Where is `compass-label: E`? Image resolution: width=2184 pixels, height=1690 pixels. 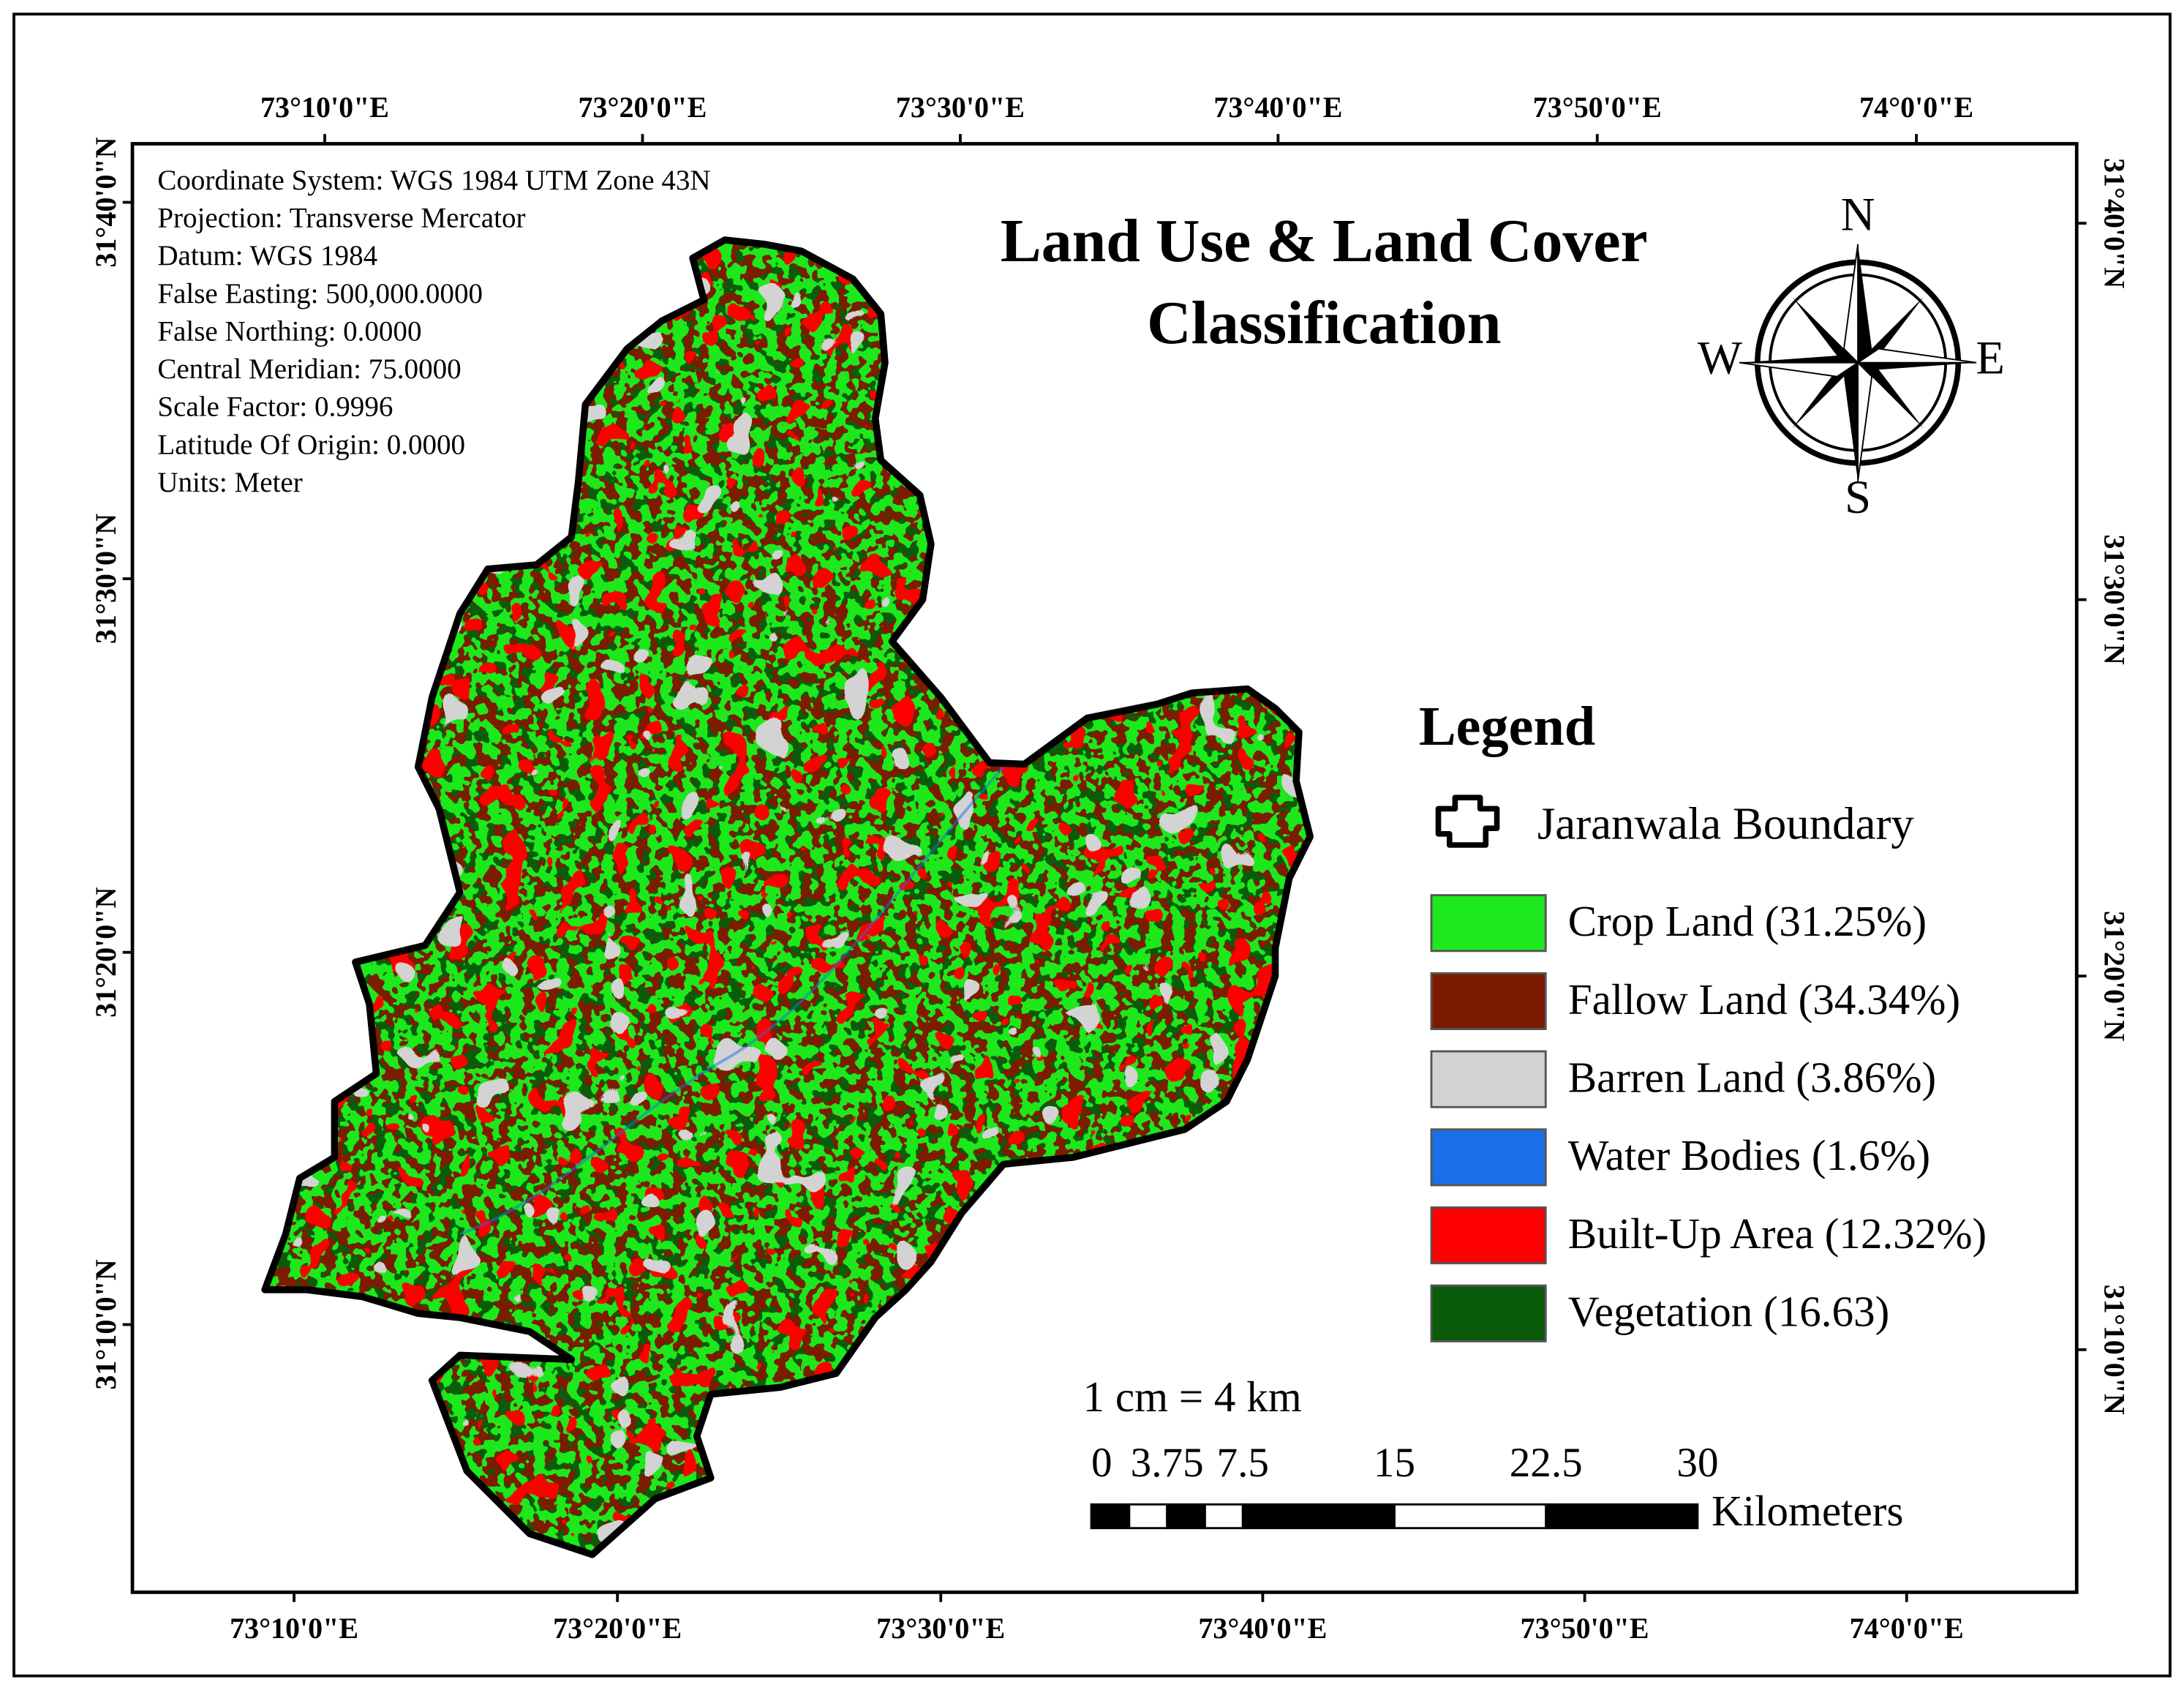 compass-label: E is located at coordinates (1990, 358).